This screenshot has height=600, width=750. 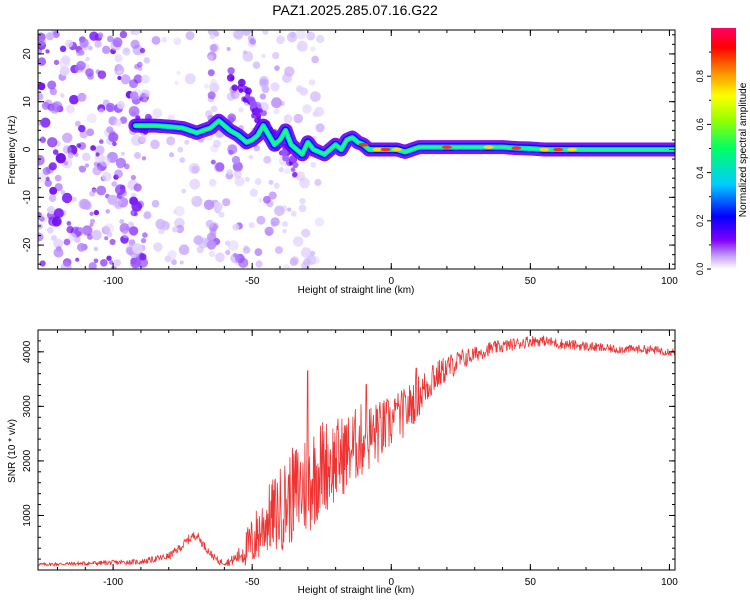 I want to click on y-tick-label: 0, so click(x=27, y=149).